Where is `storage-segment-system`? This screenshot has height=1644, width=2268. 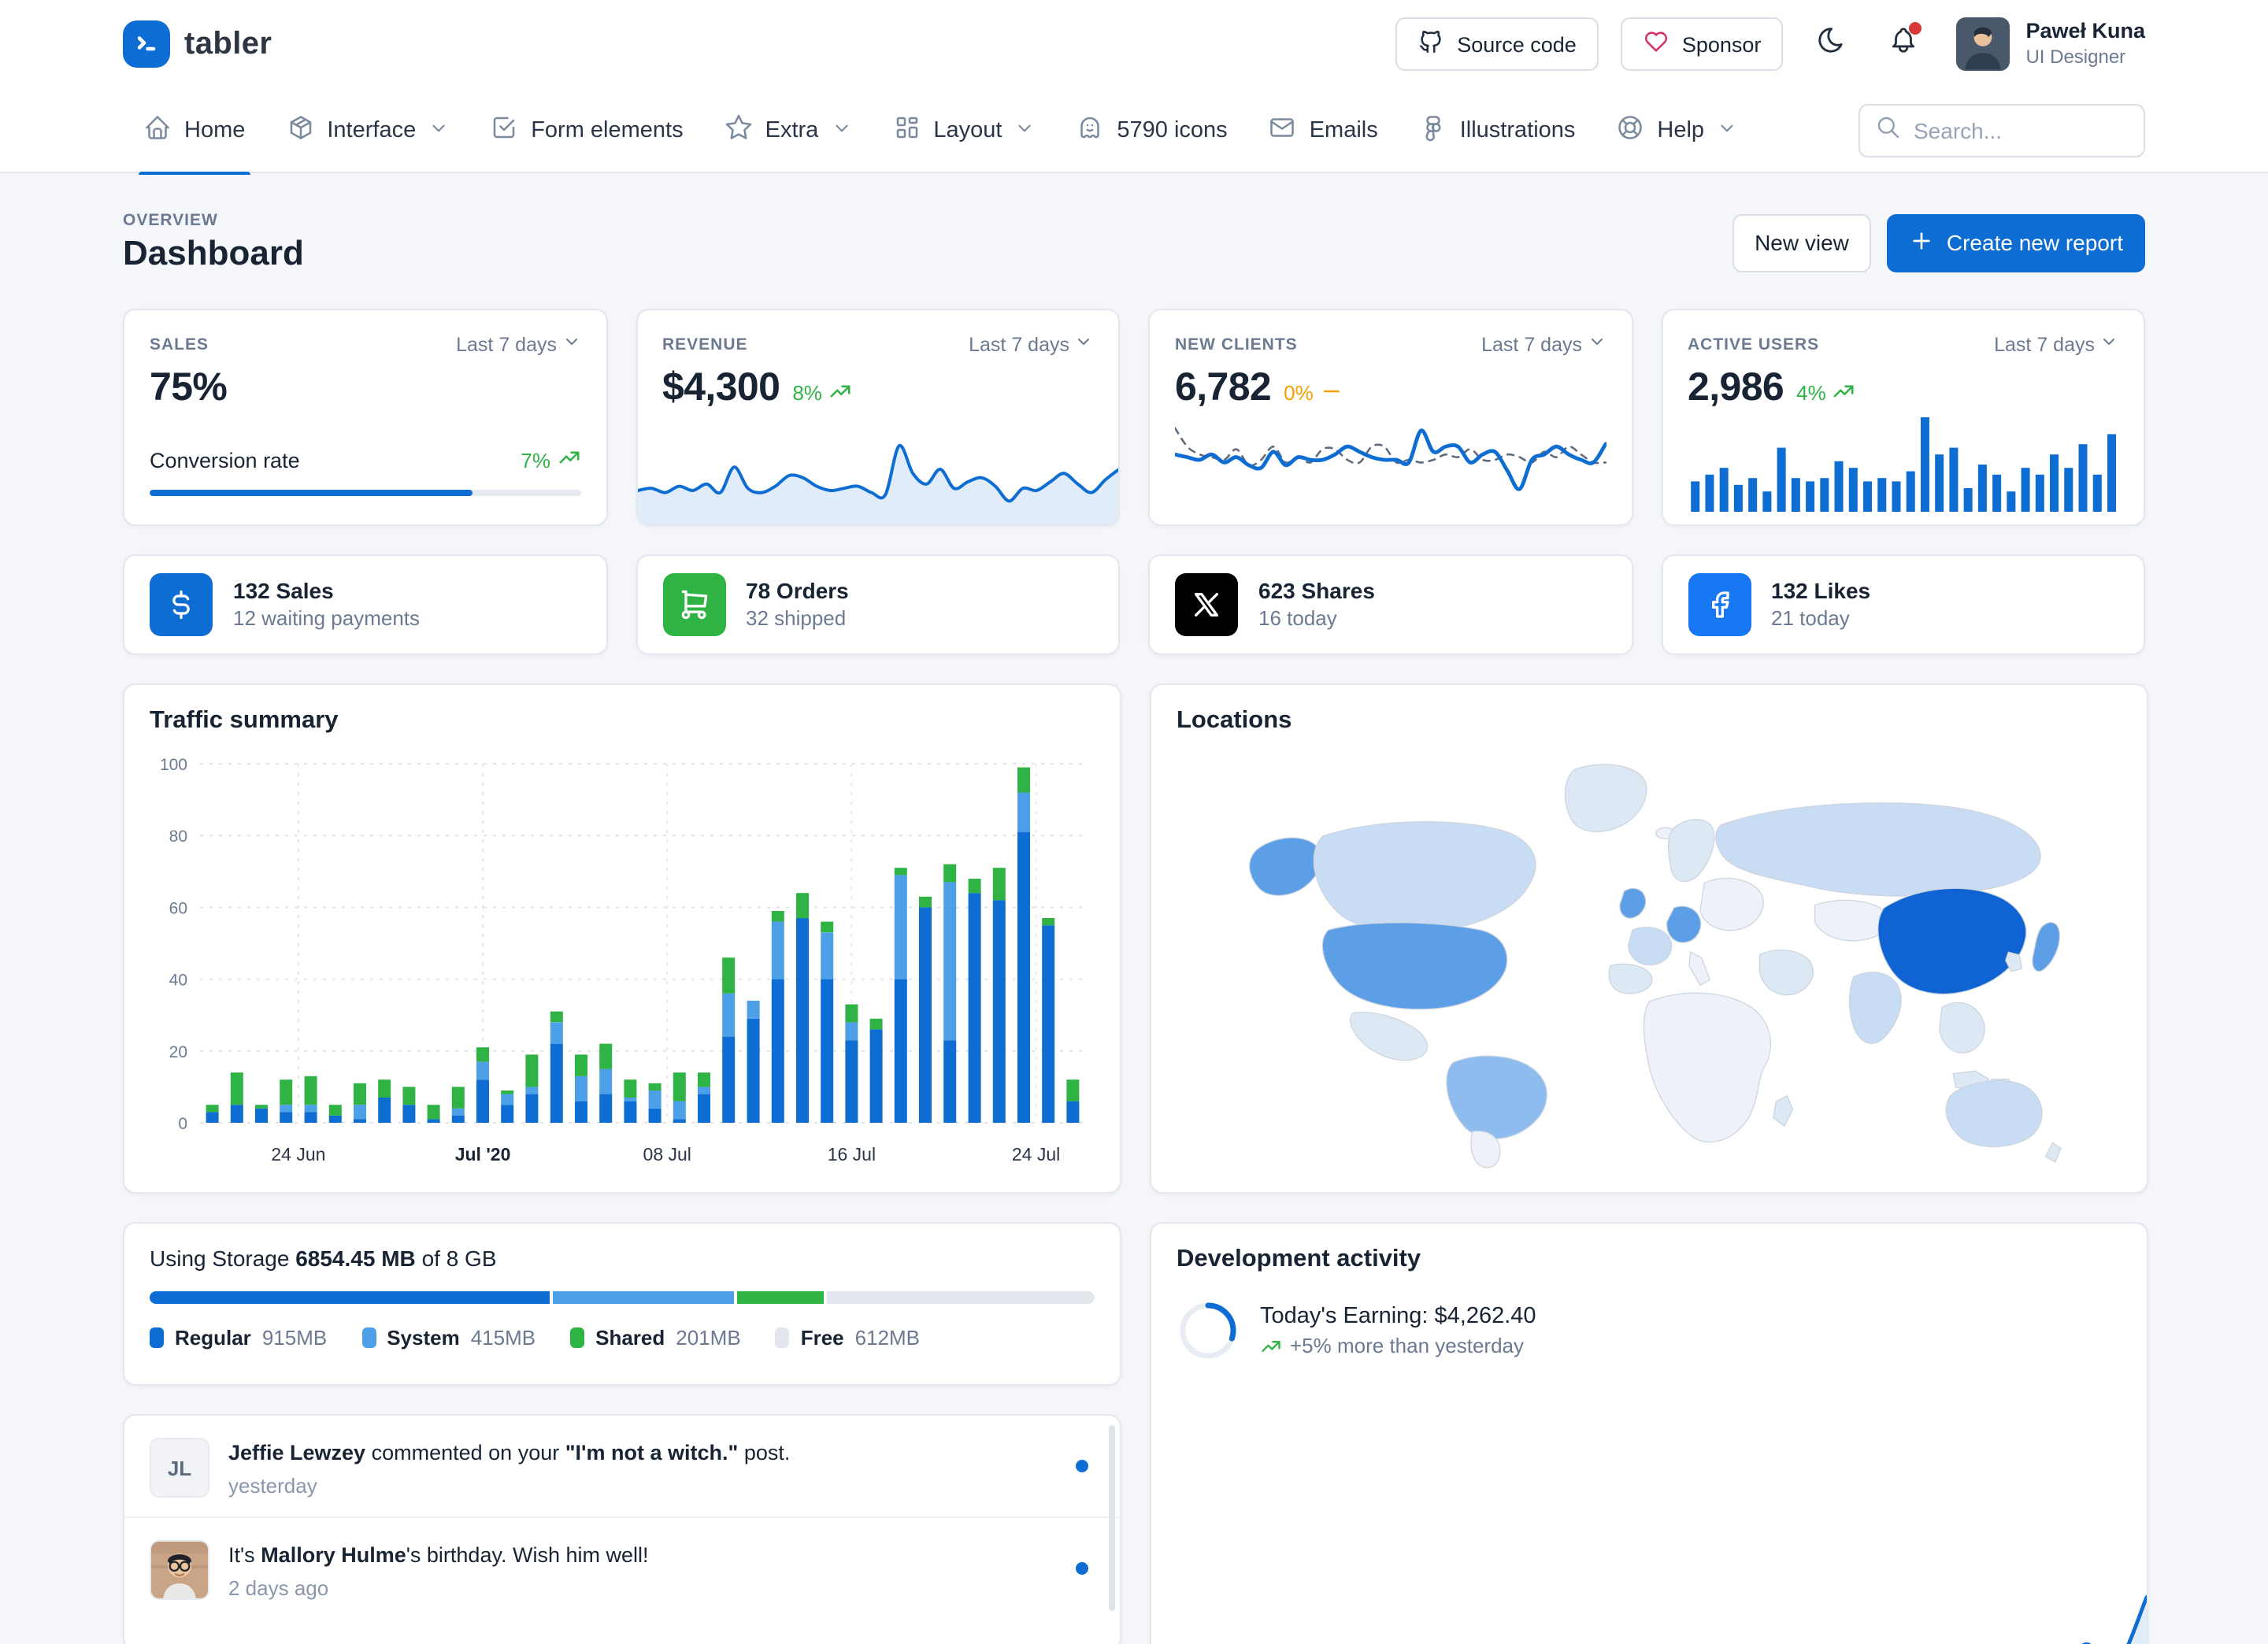
storage-segment-system is located at coordinates (643, 1297).